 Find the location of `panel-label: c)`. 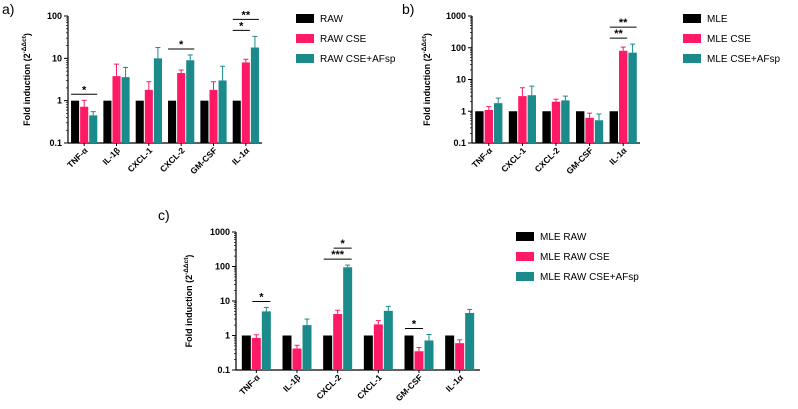

panel-label: c) is located at coordinates (164, 215).